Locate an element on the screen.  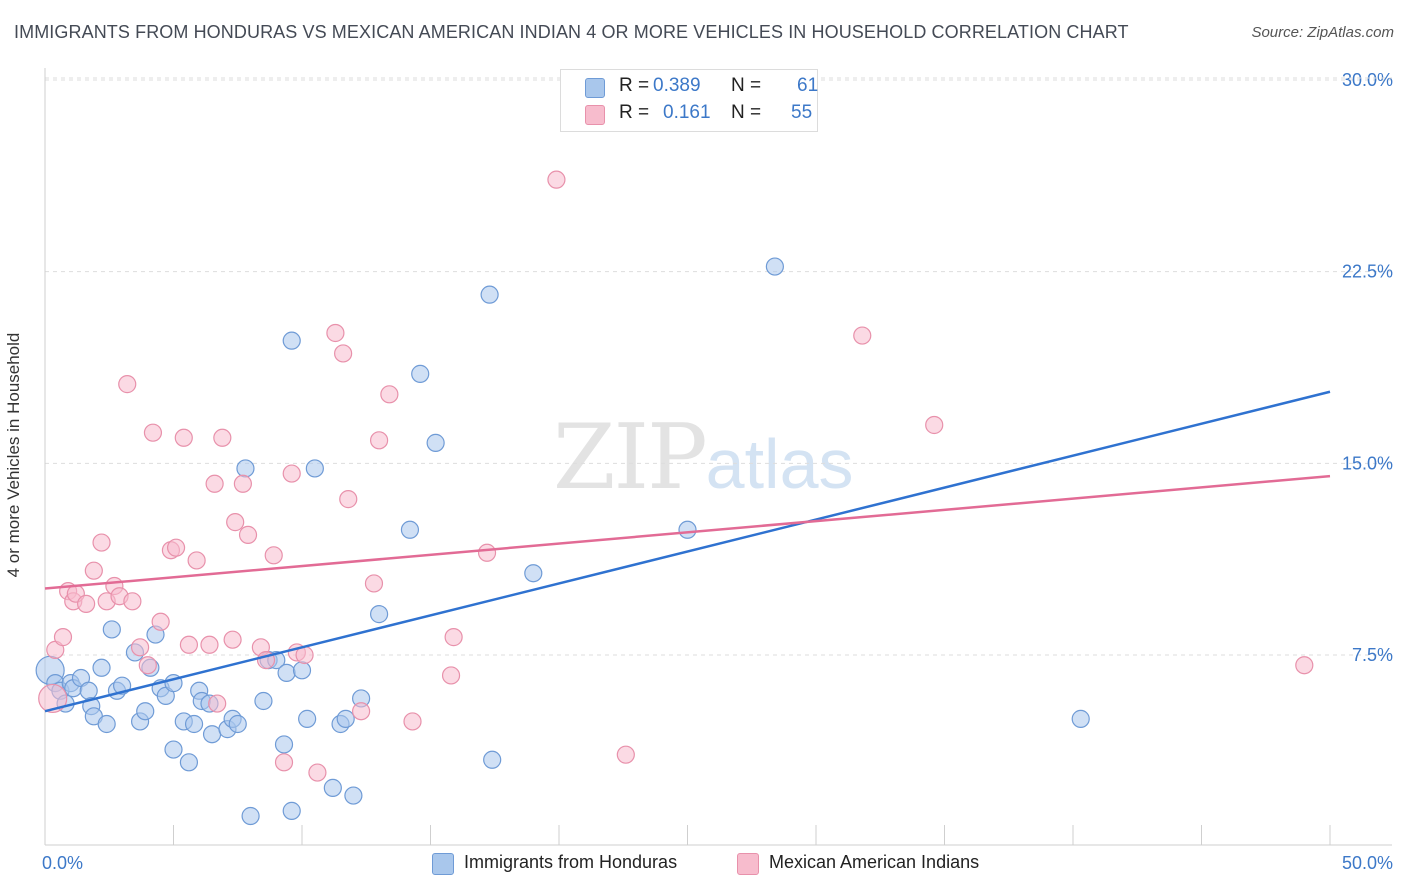
legend-label-honduras: Immigrants from Honduras is located at coordinates (571, 862).